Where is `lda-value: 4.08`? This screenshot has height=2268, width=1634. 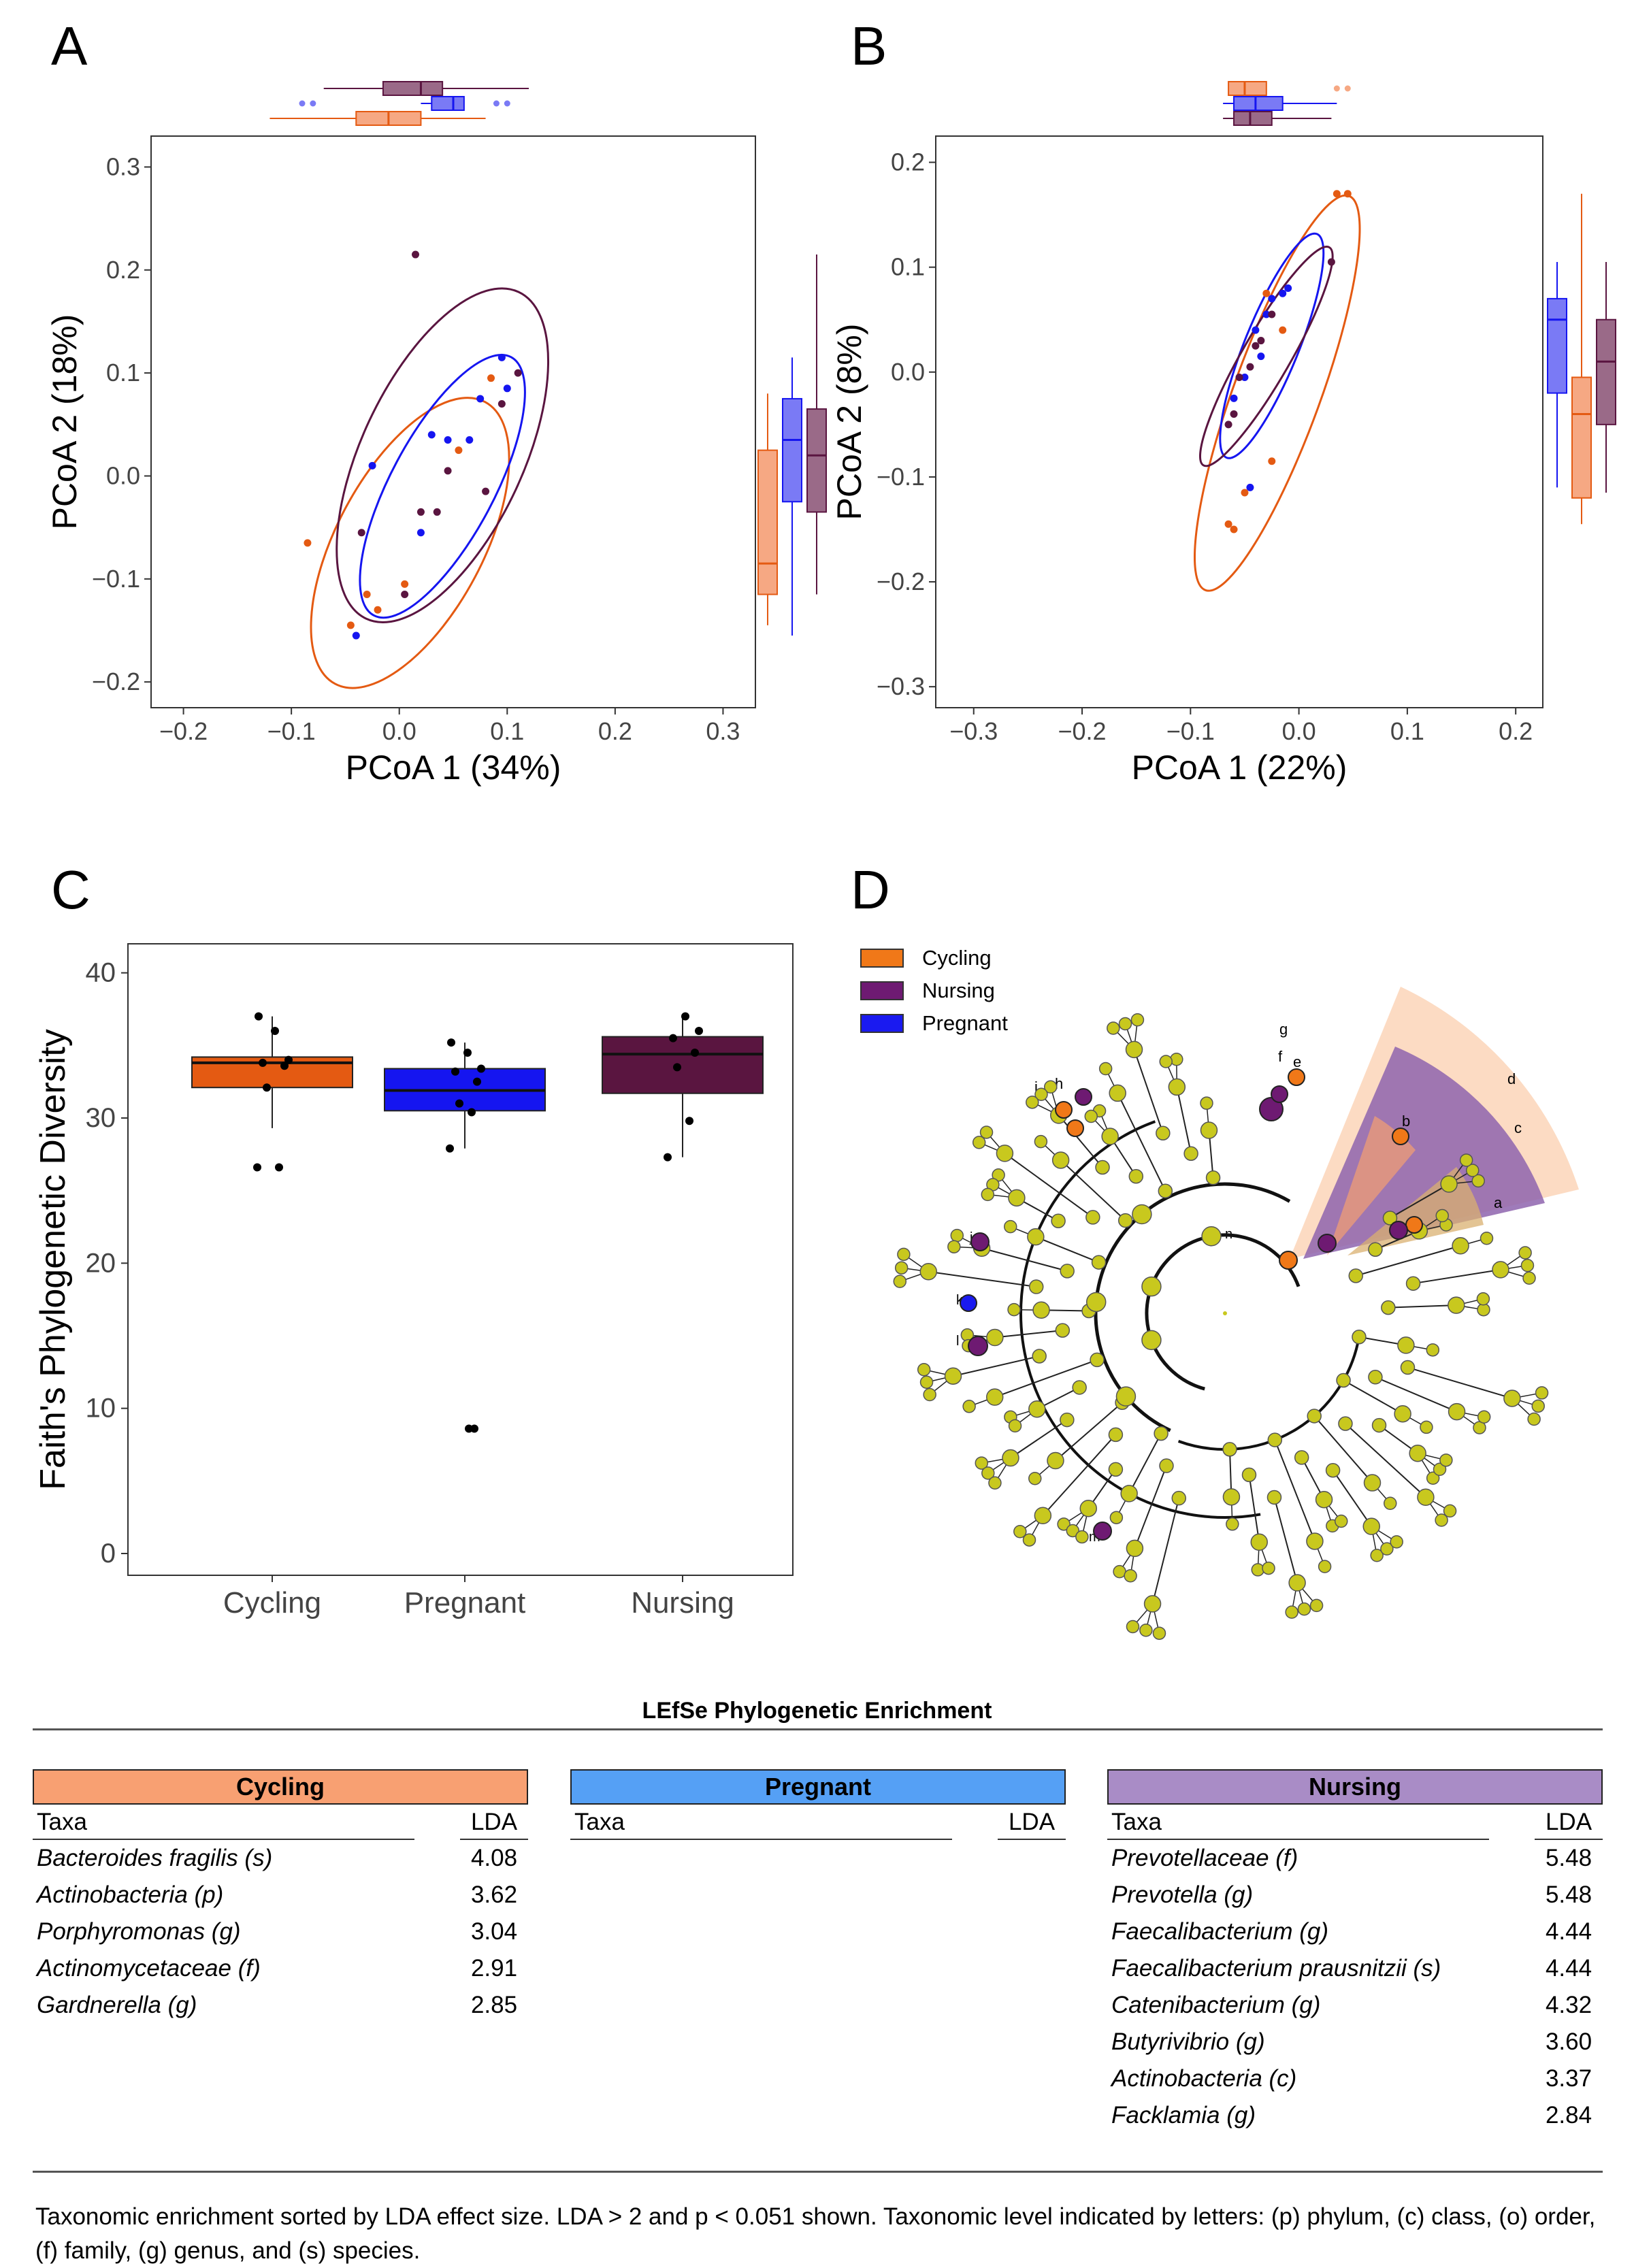
lda-value: 4.08 is located at coordinates (494, 1858).